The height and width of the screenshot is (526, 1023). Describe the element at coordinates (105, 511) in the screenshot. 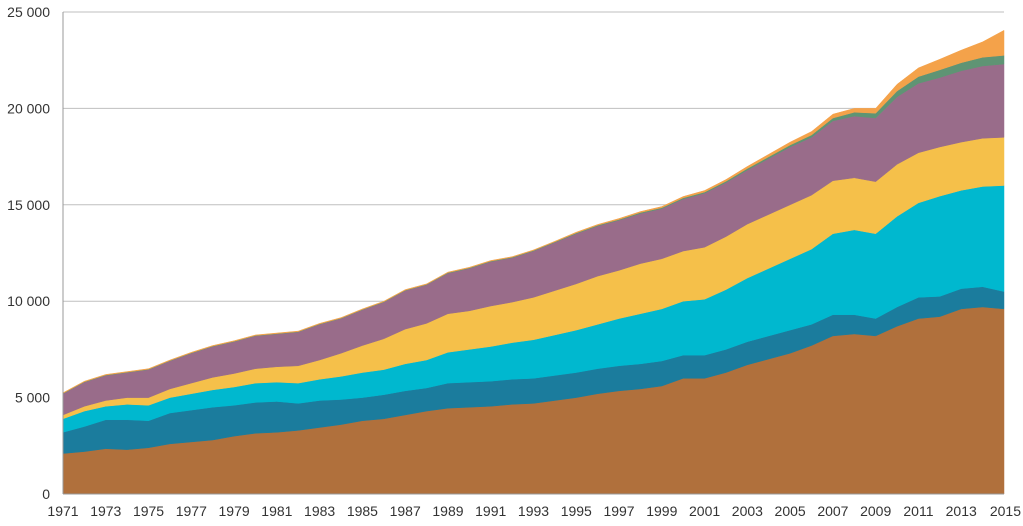

I see `x-tick-label: 1973` at that location.